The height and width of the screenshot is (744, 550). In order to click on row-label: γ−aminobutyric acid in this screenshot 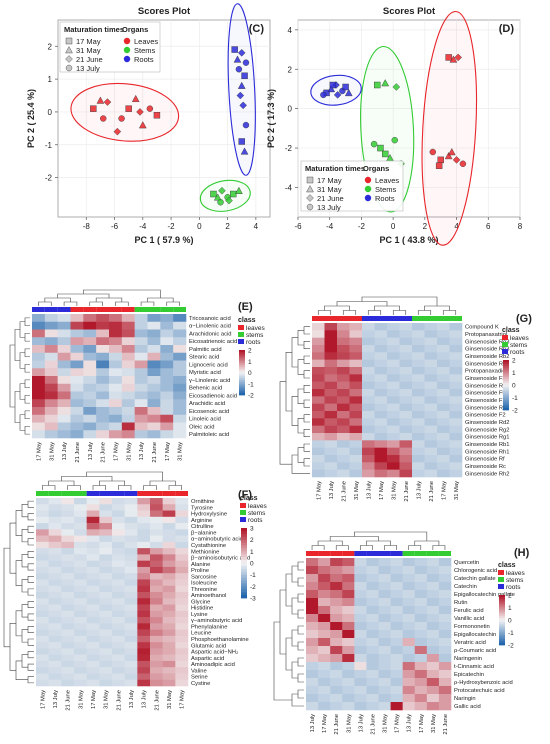, I will do `click(216, 621)`.